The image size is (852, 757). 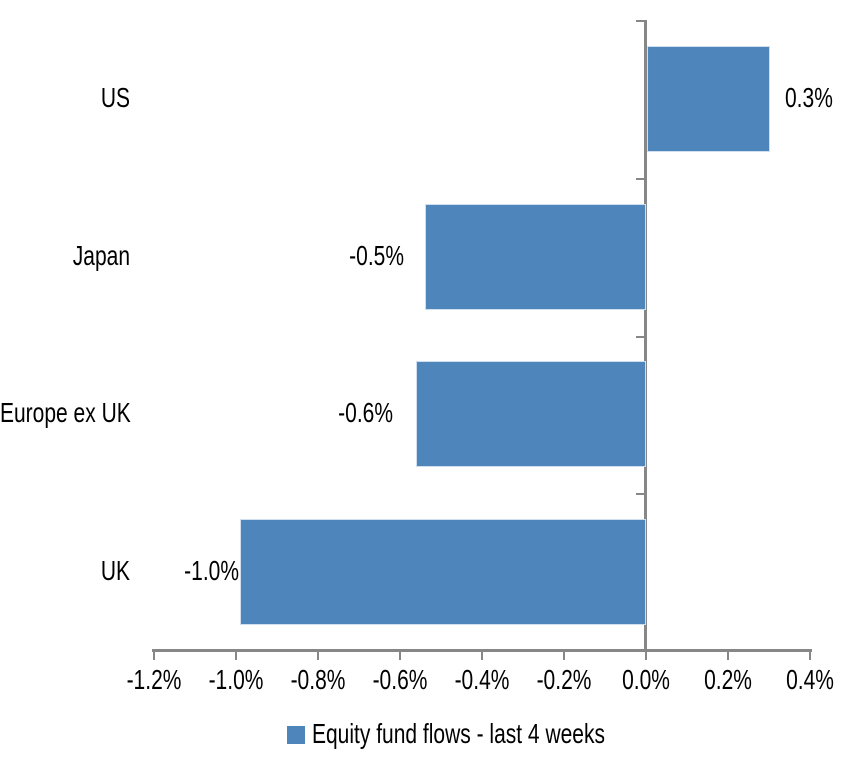 I want to click on x-axis-tick-label: -0.6%, so click(x=400, y=680).